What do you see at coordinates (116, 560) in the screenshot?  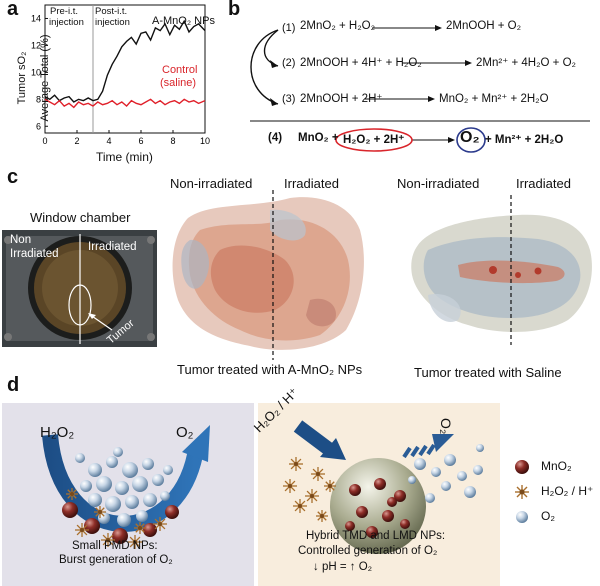 I see `left-caption-2: Burst generation of O₂` at bounding box center [116, 560].